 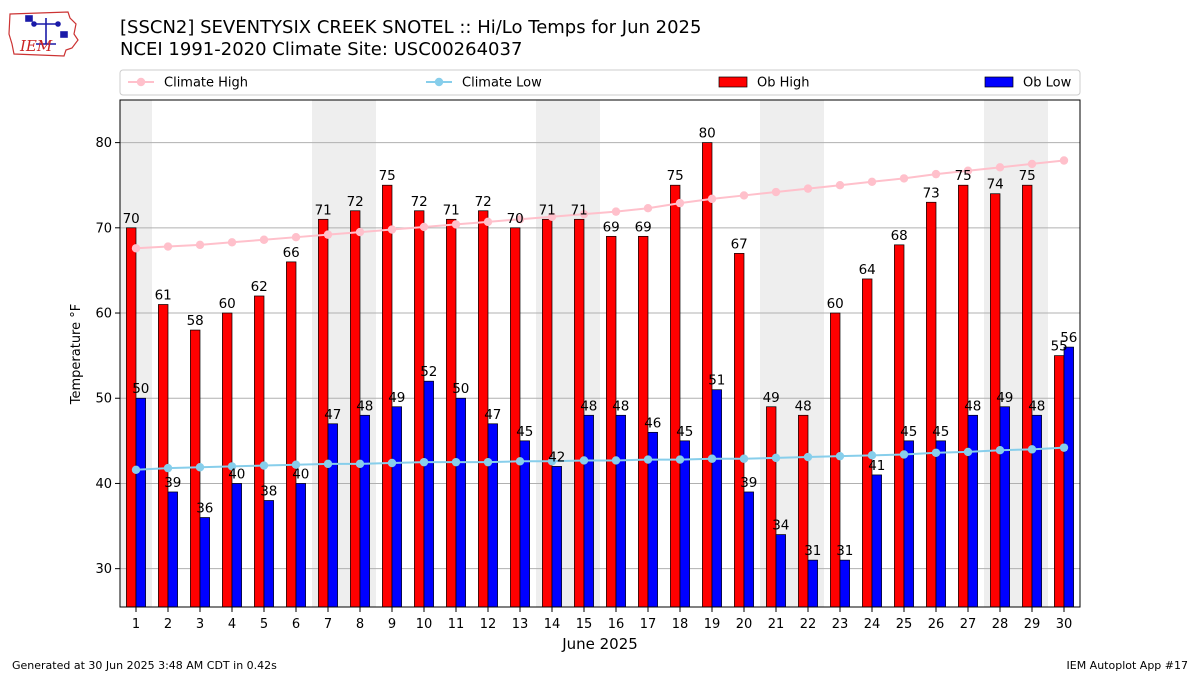 I want to click on ob-high-label-day-15: 71, so click(x=579, y=210).